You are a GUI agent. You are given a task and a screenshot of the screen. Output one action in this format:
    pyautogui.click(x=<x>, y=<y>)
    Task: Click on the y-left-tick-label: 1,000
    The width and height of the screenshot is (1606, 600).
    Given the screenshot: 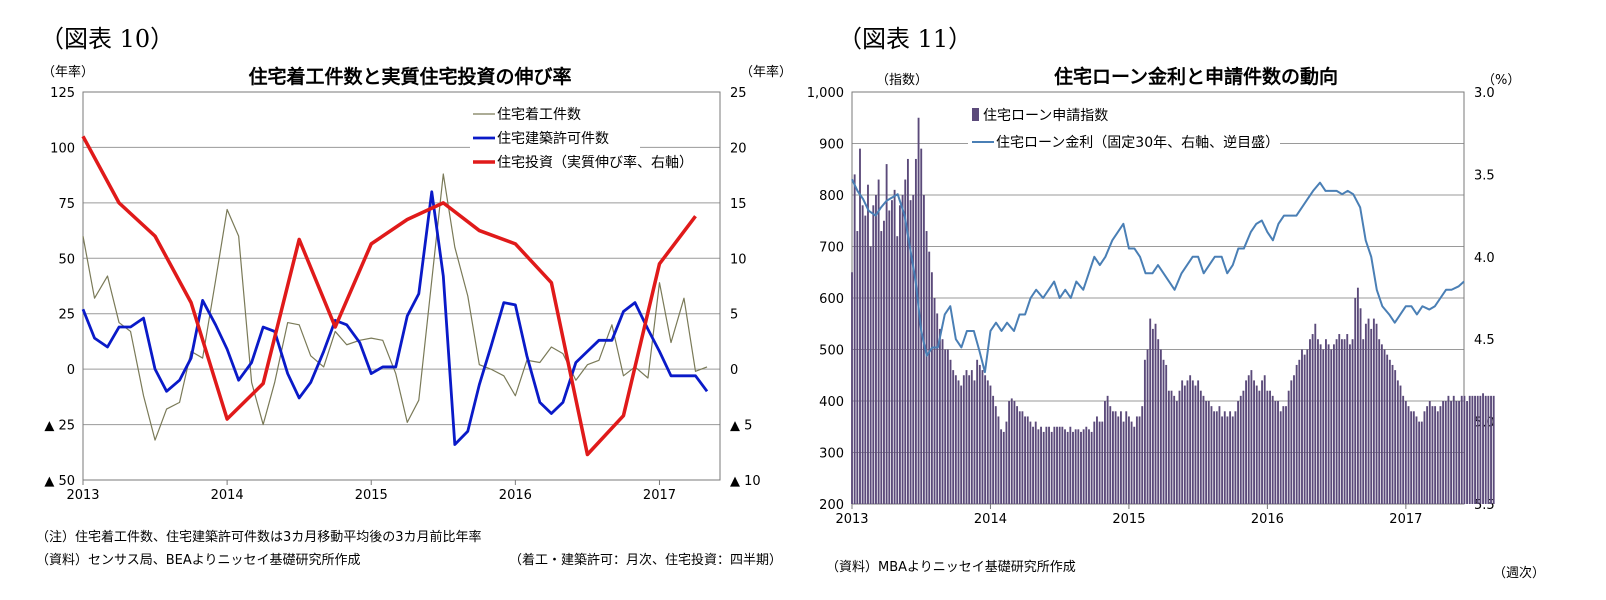 What is the action you would take?
    pyautogui.click(x=825, y=93)
    